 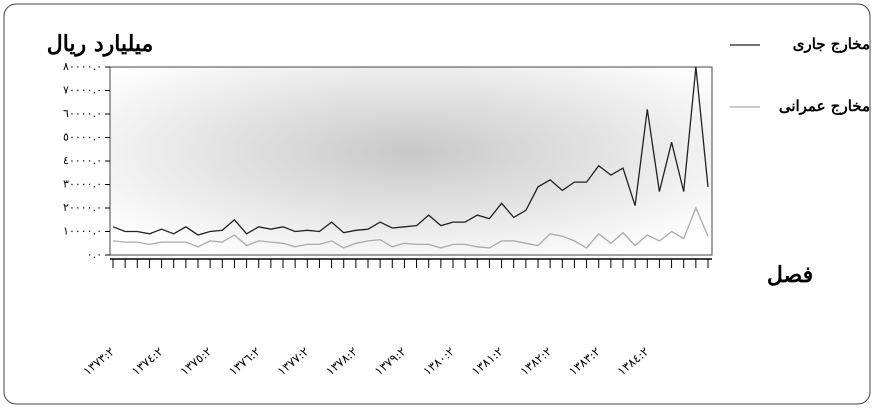 I want to click on y-tick-label: ٧٠٠٠٠.٠, so click(x=82, y=90).